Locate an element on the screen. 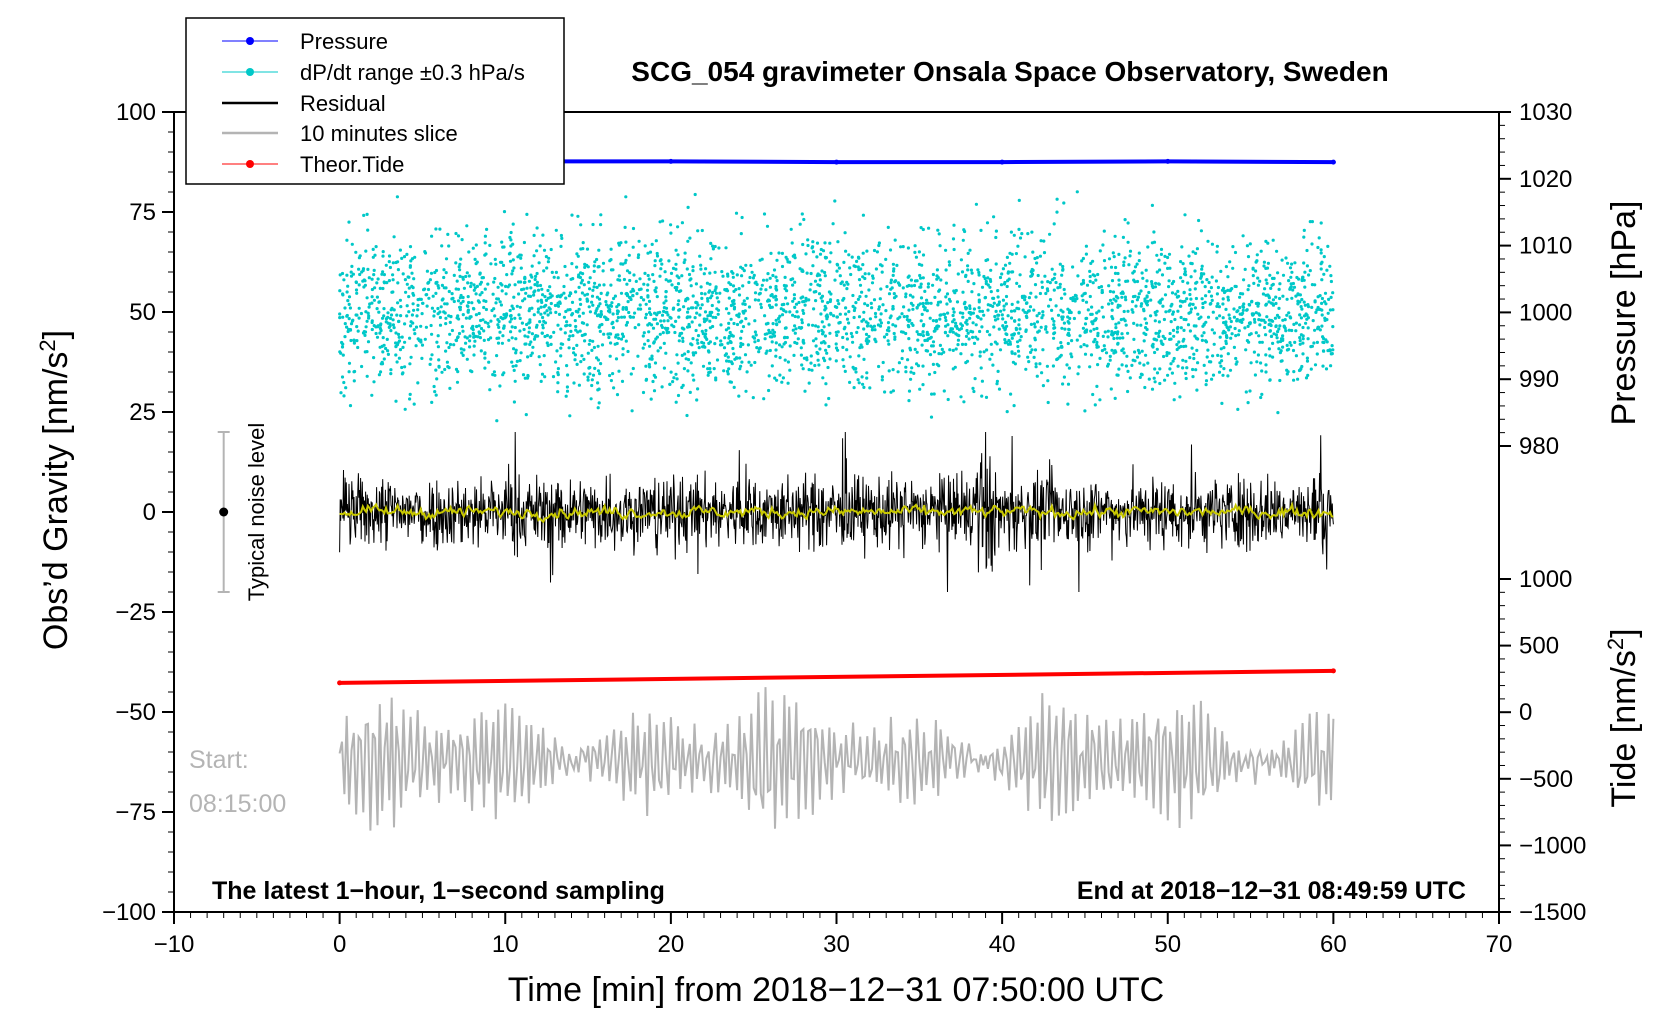  pressure-tick-label: 1000 is located at coordinates (1545, 312).